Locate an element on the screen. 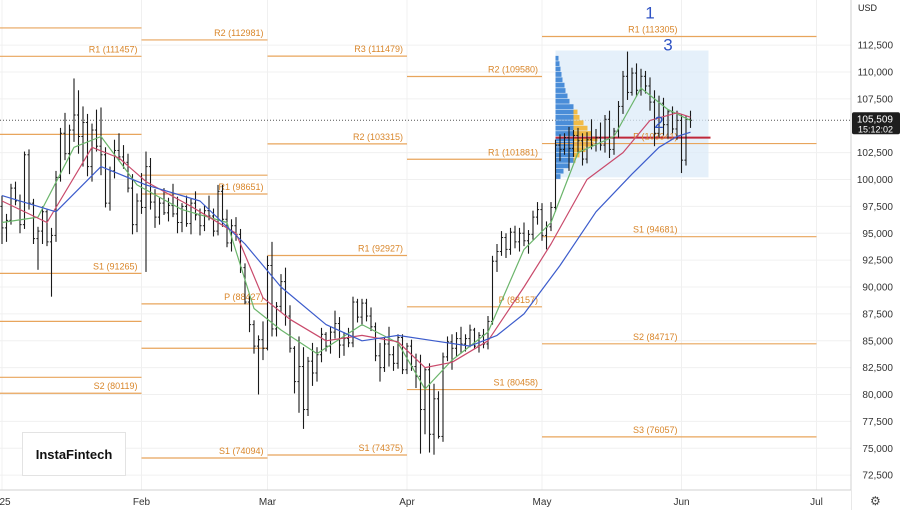  pivot-label: S2 (84717) is located at coordinates (655, 337).